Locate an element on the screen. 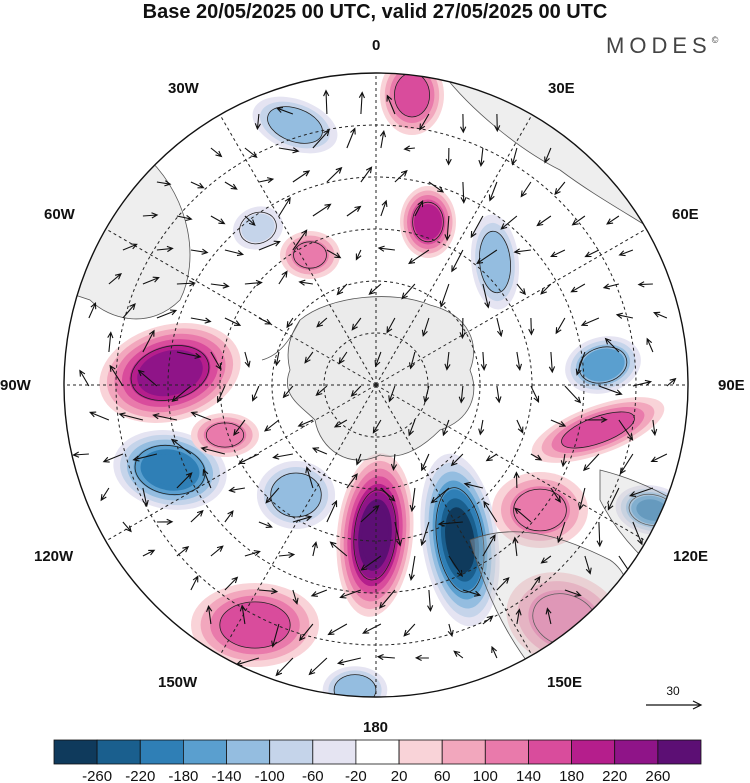  lon-label-120w: 120W is located at coordinates (54, 556).